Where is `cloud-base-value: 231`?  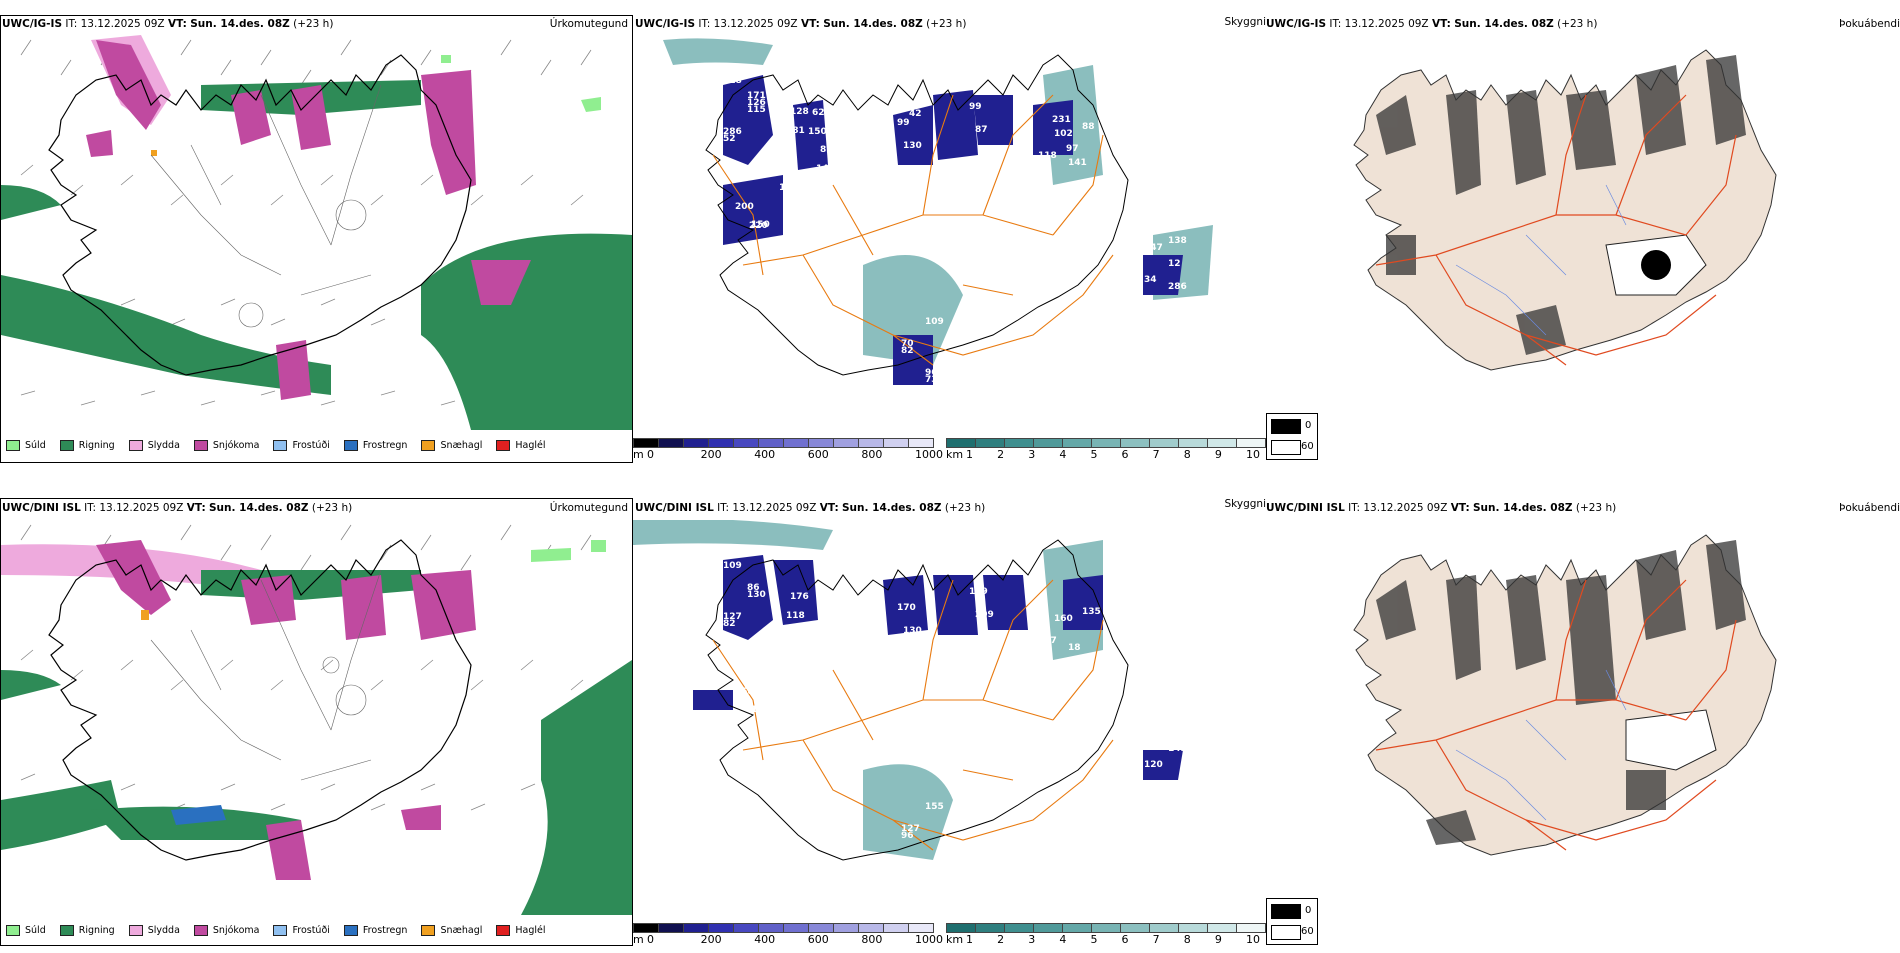
cloud-base-value: 231 is located at coordinates (1061, 120).